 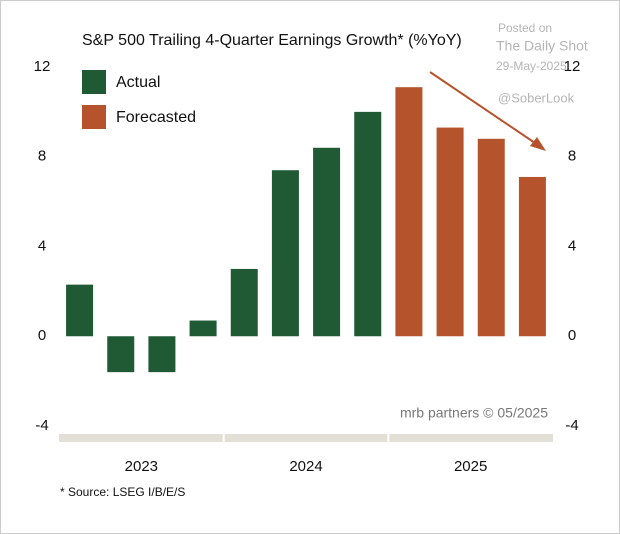 I want to click on y-tick-label: 12, so click(x=42, y=66).